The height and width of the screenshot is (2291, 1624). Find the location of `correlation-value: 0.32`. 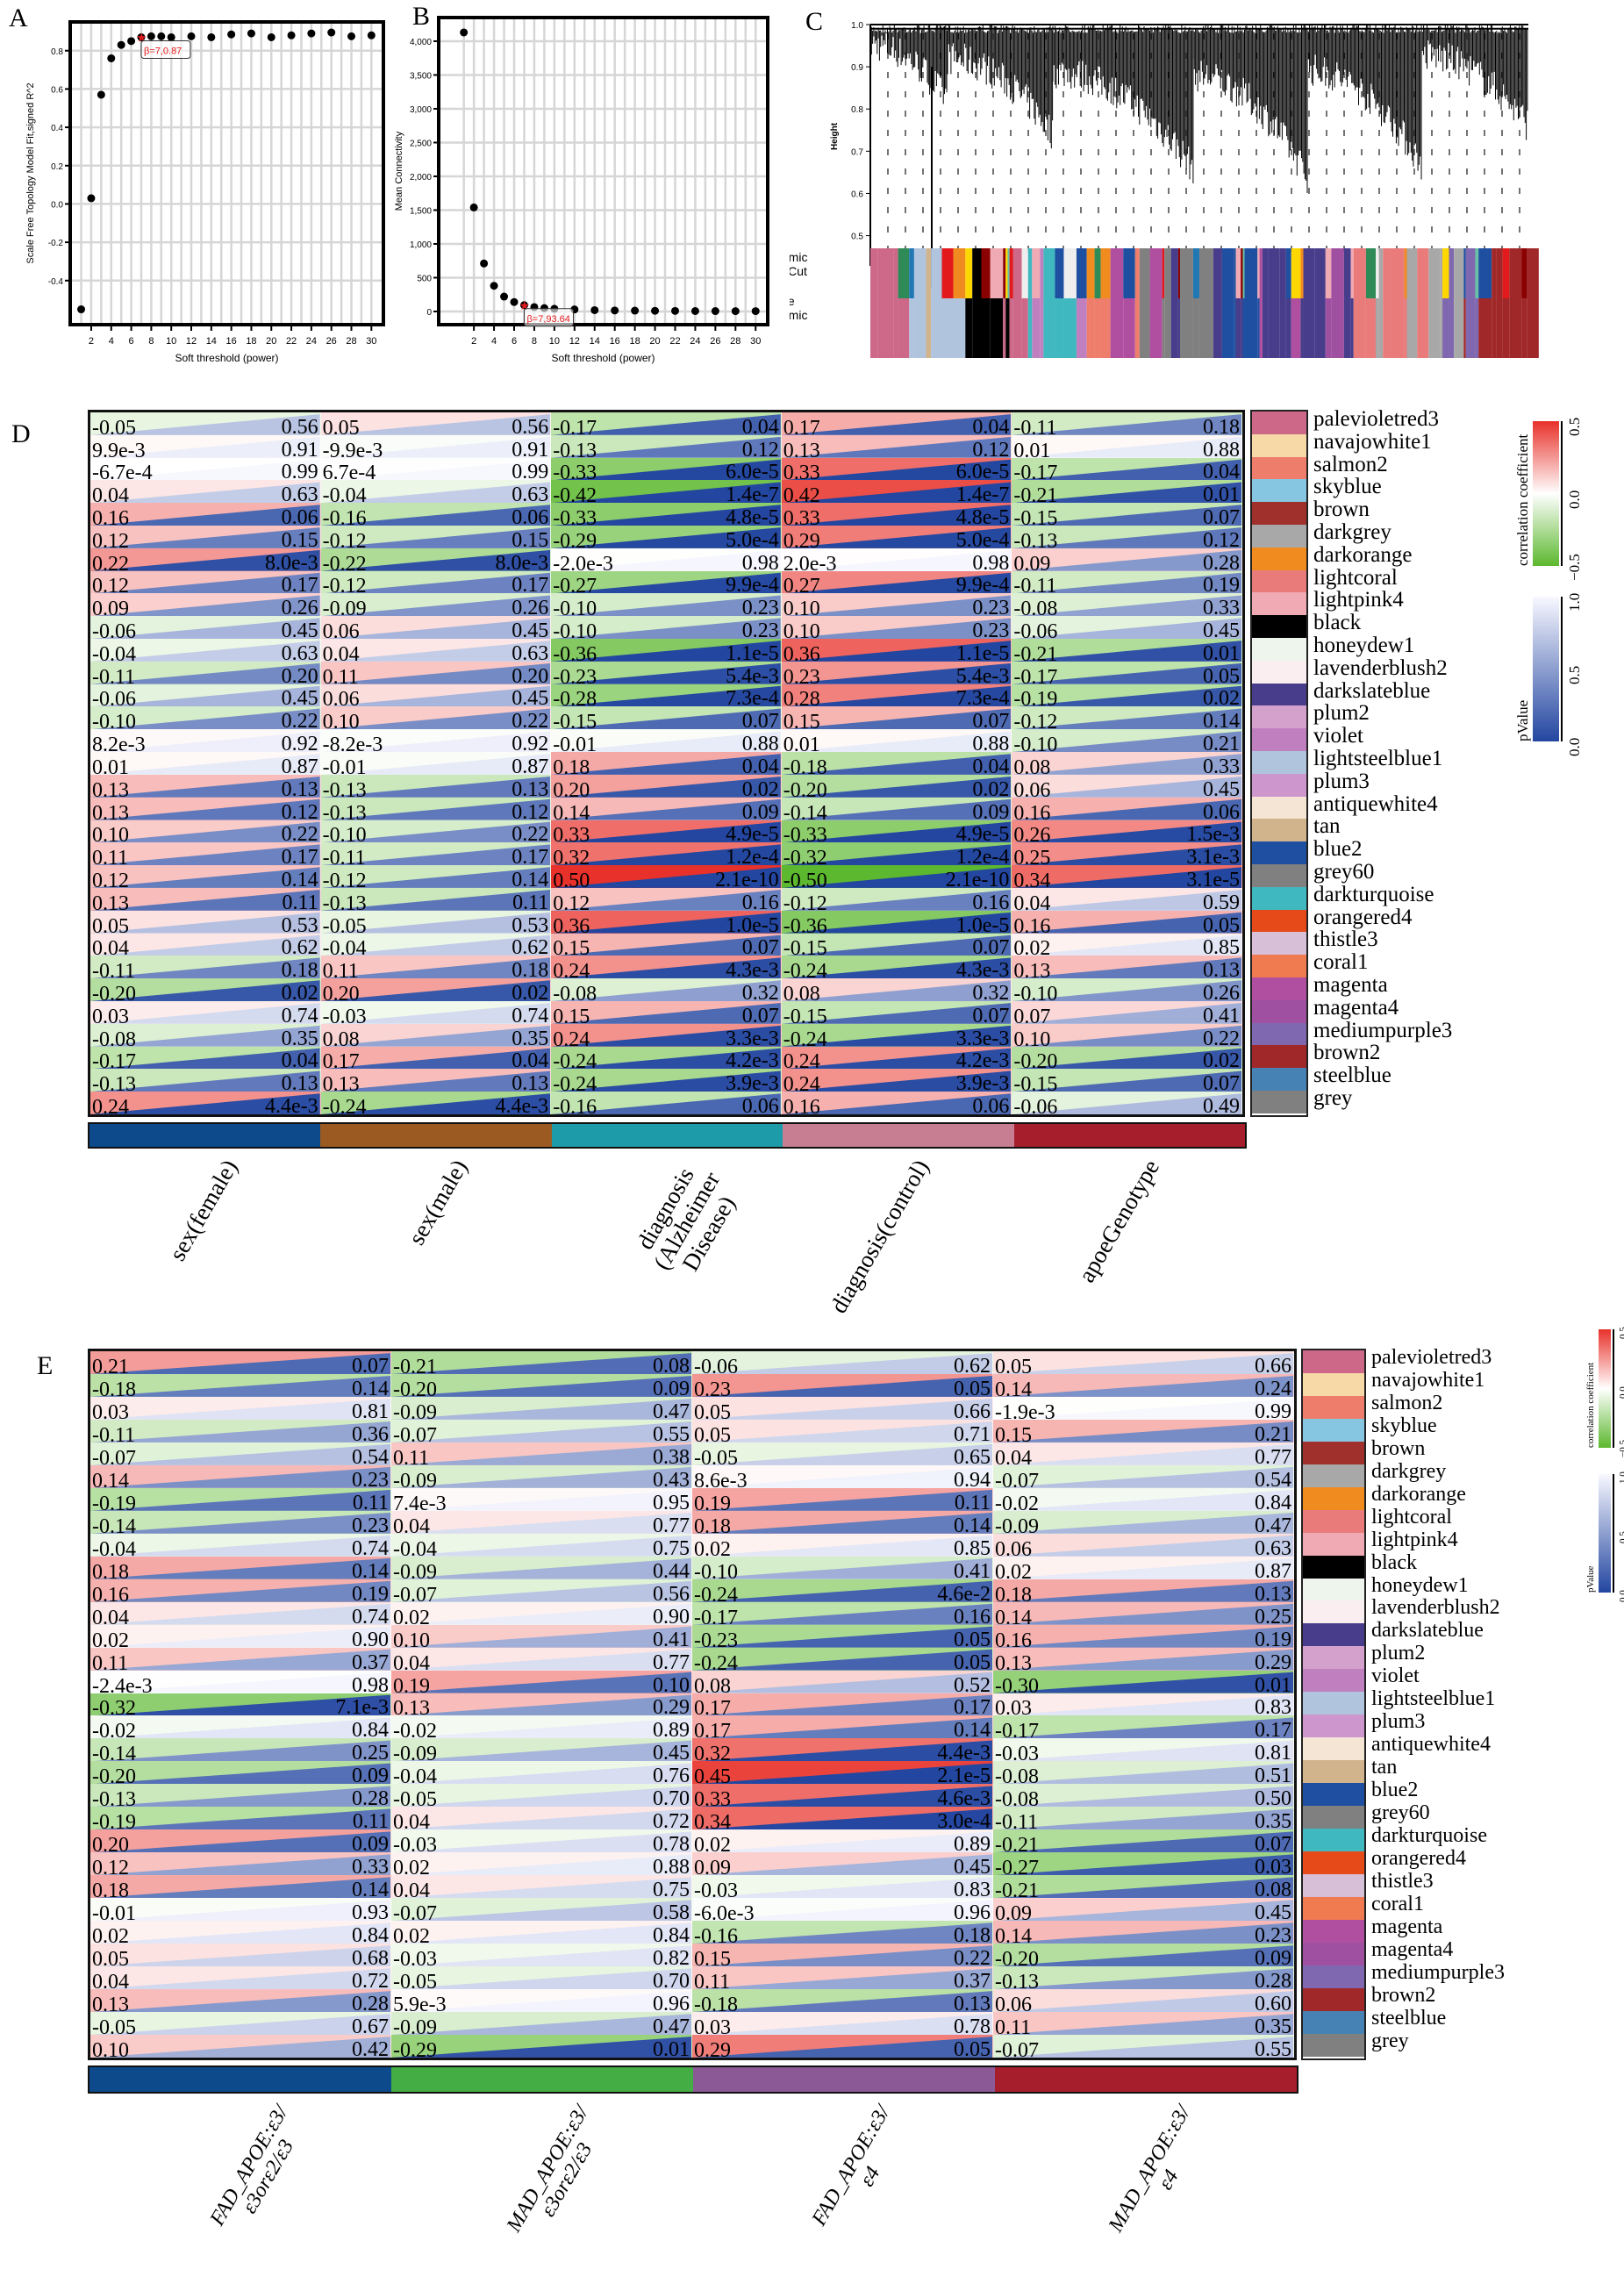

correlation-value: 0.32 is located at coordinates (713, 1752).